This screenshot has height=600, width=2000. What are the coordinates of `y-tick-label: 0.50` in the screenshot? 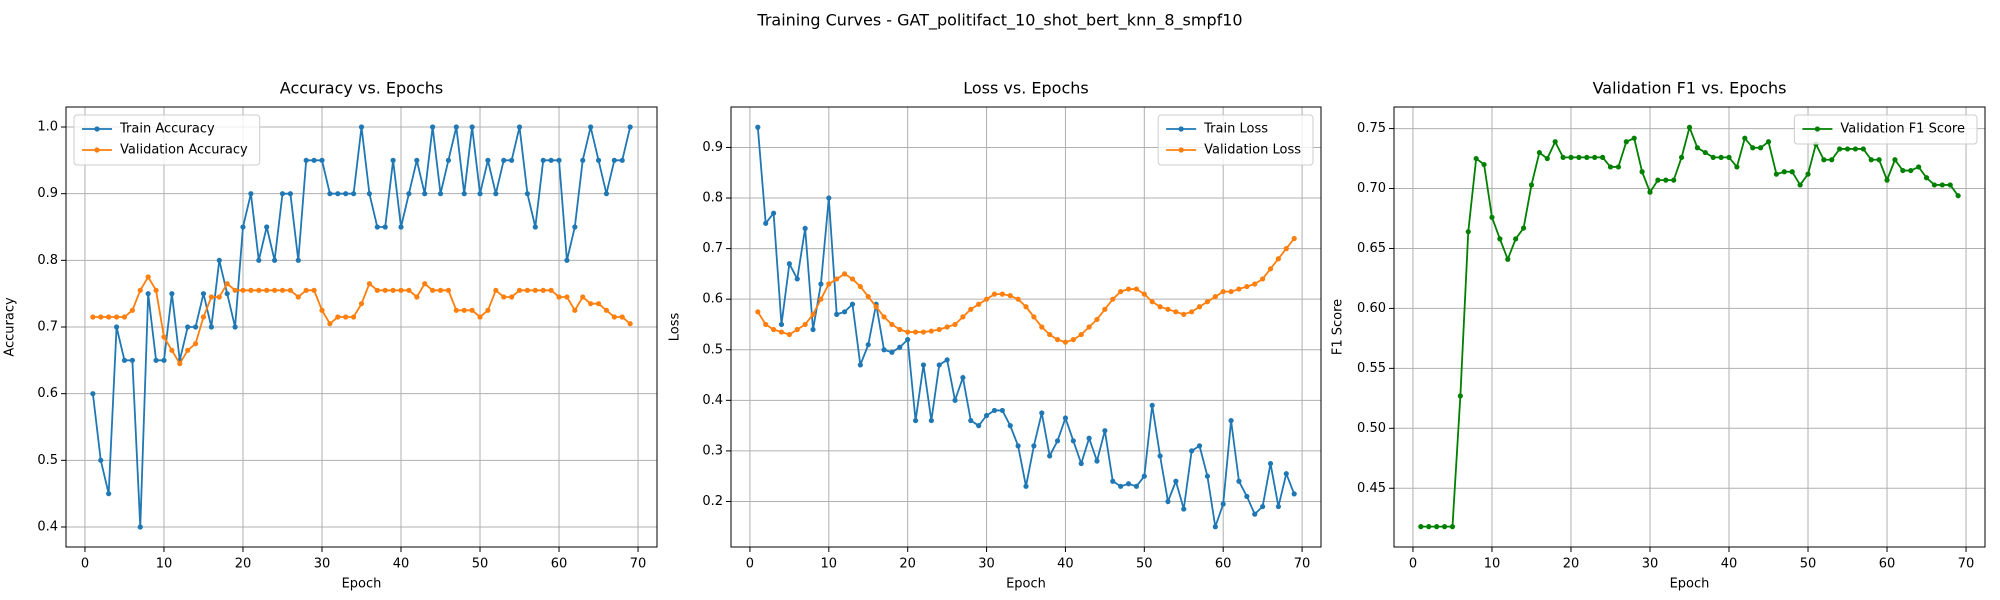 It's located at (1371, 428).